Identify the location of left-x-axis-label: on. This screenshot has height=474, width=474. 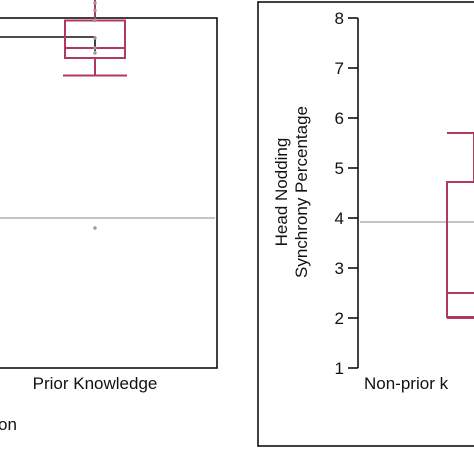
(8, 424).